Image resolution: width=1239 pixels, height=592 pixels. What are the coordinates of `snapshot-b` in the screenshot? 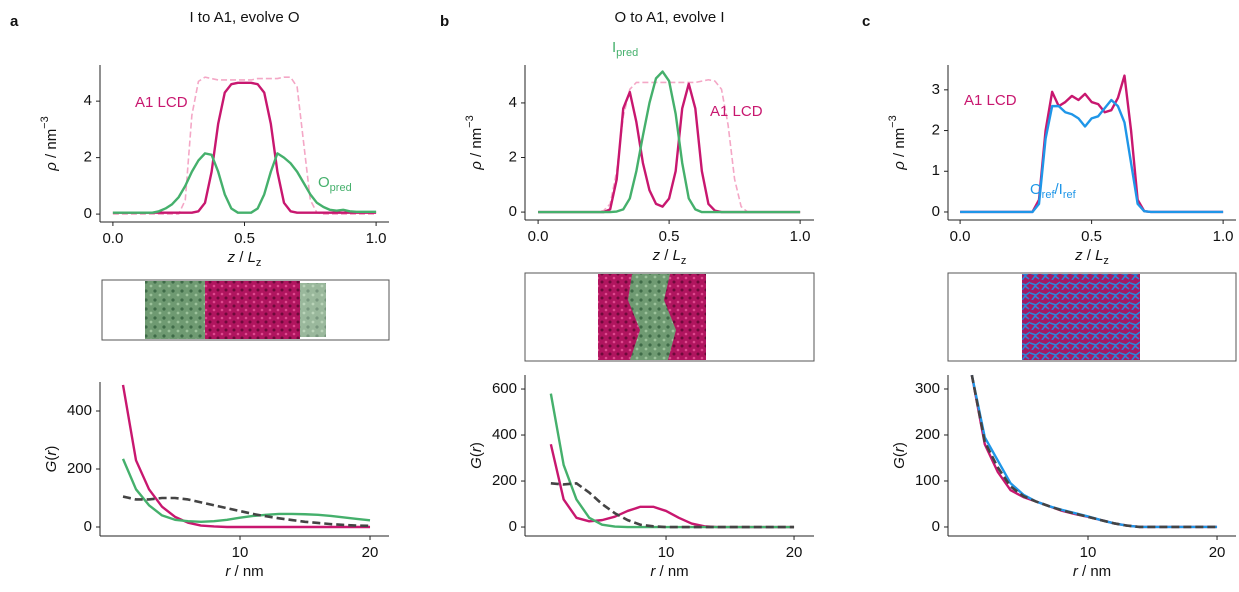 It's located at (669, 317).